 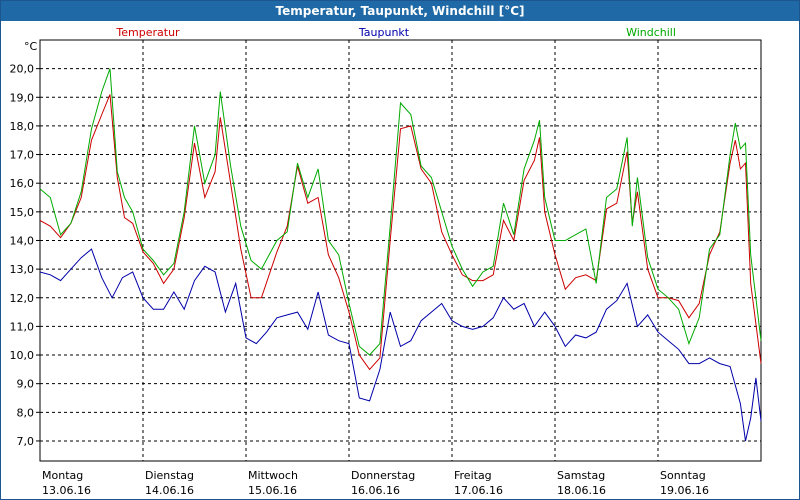 I want to click on y-tick-label: 11,0, so click(x=22, y=326).